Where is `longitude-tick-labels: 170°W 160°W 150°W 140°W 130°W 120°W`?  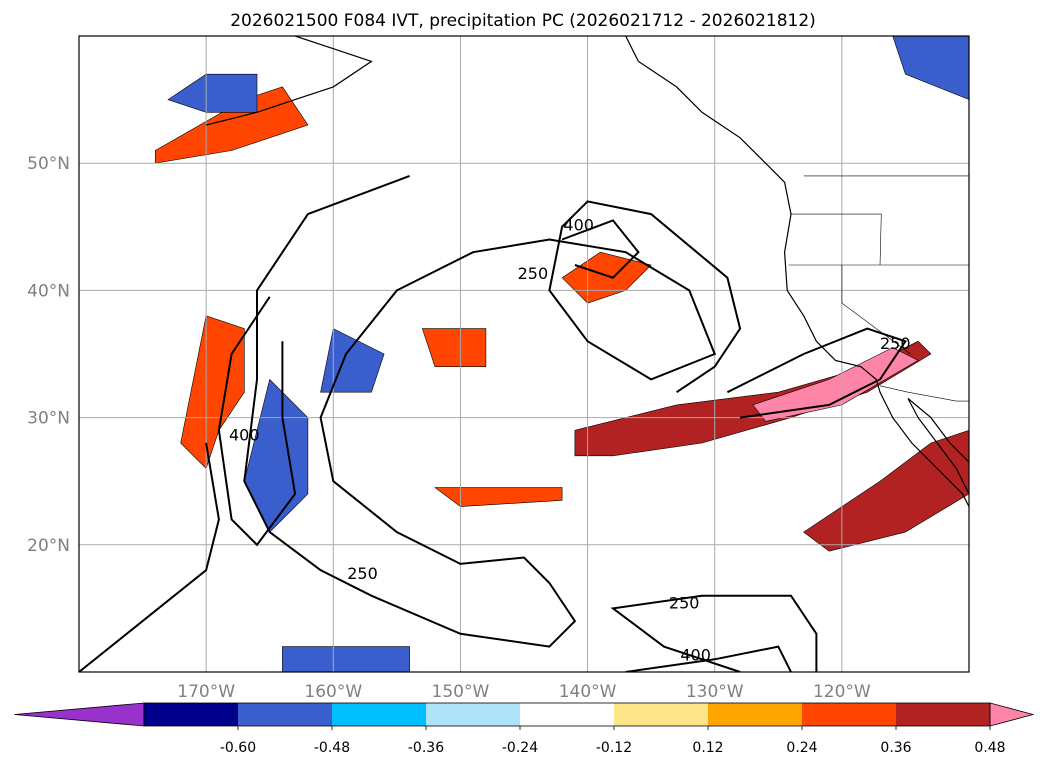
longitude-tick-labels: 170°W 160°W 150°W 140°W 130°W 120°W is located at coordinates (524, 692).